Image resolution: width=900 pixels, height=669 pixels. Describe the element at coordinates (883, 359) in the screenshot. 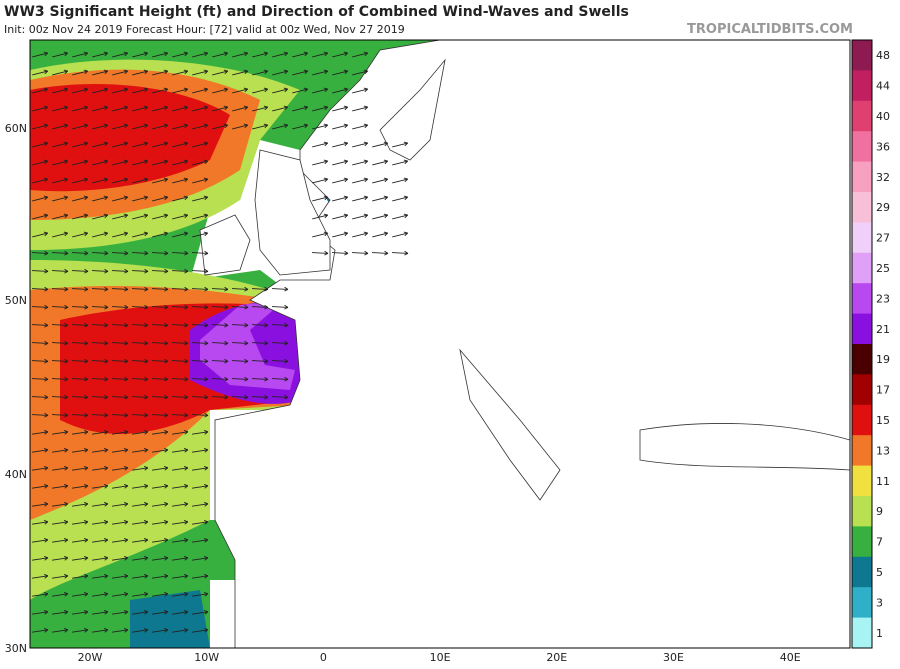

I see `colorbar-label: 19` at that location.